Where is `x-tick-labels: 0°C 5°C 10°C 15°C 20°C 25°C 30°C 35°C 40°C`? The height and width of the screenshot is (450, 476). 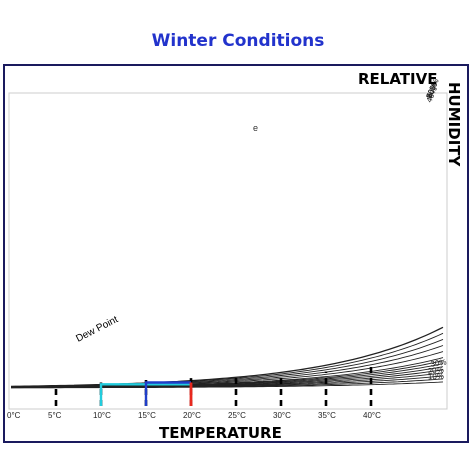
x-tick-labels: 0°C 5°C 10°C 15°C 20°C 25°C 30°C 35°C 40°C is located at coordinates (194, 415).